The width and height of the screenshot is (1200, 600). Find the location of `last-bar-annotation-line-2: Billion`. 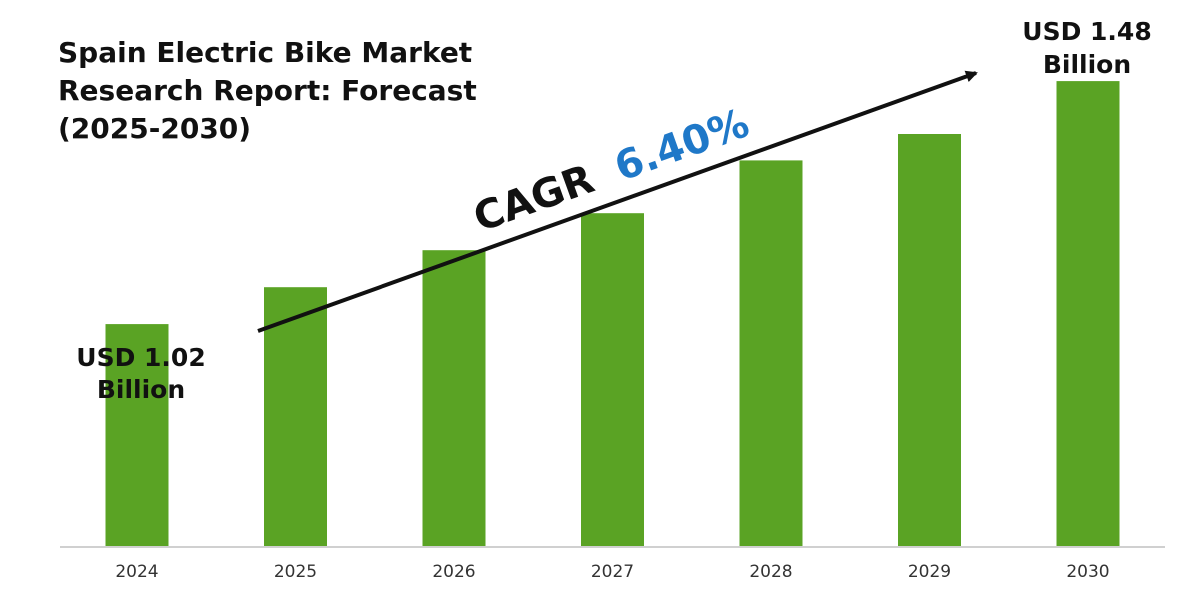

last-bar-annotation-line-2: Billion is located at coordinates (1087, 64).